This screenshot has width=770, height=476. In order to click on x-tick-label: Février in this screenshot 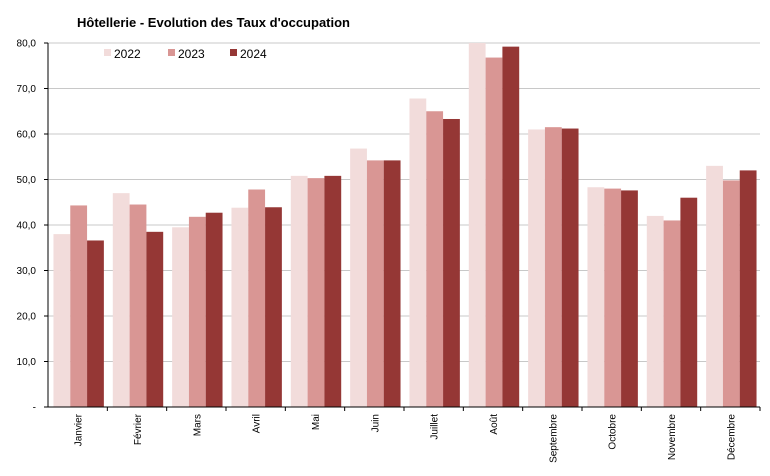, I will do `click(138, 429)`.